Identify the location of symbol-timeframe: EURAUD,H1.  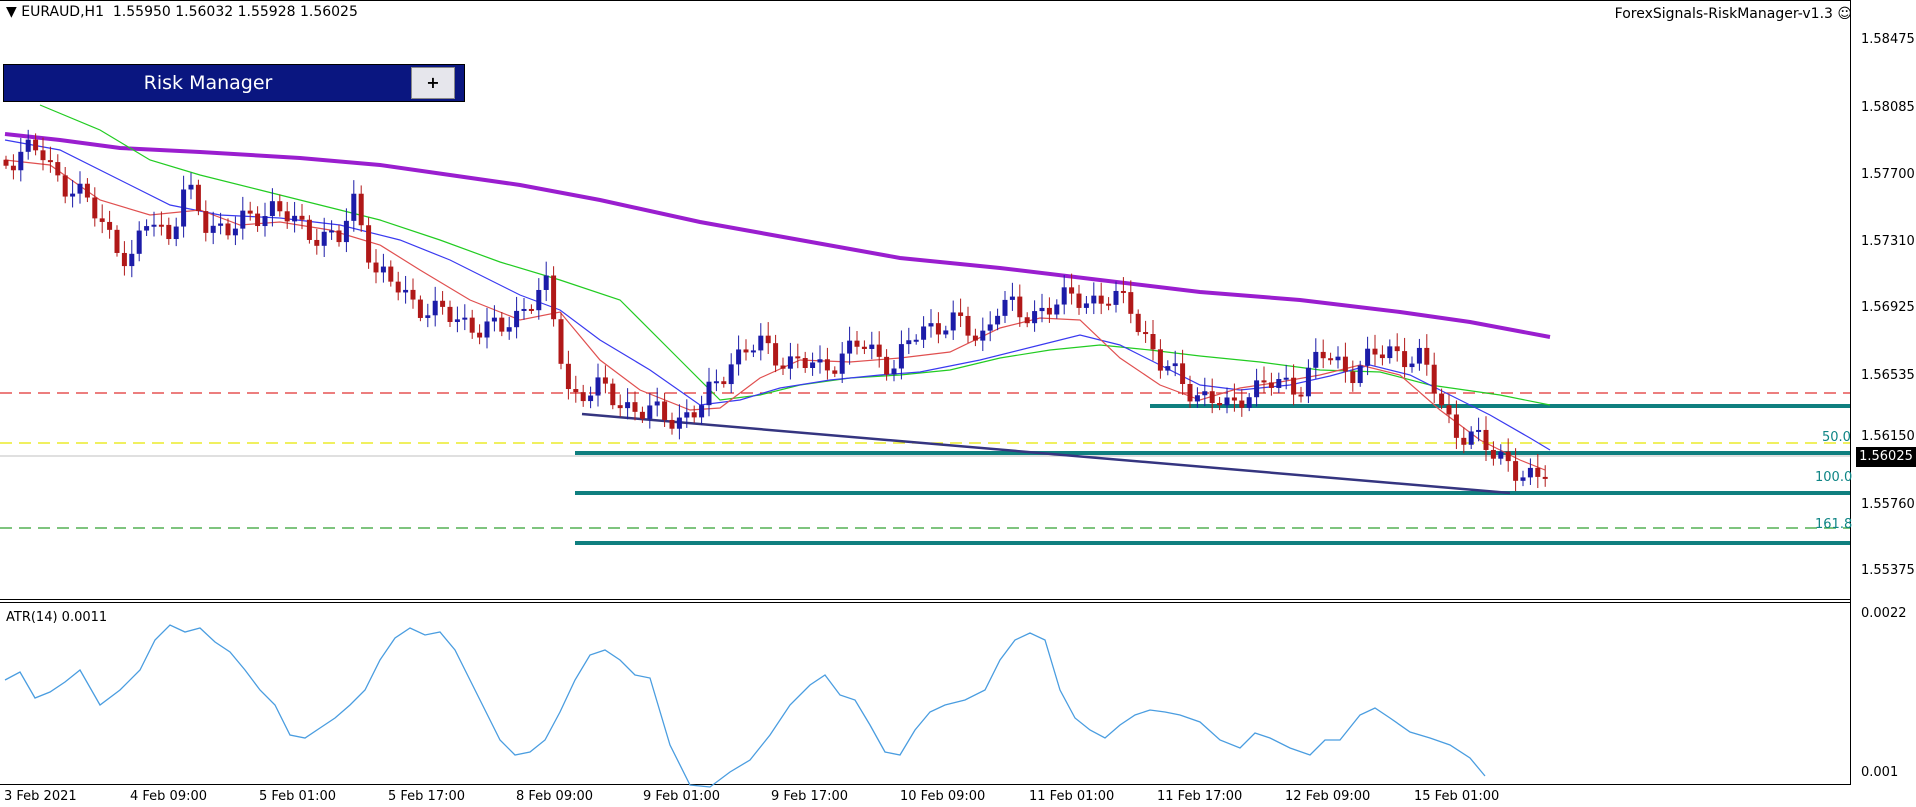
(62, 12).